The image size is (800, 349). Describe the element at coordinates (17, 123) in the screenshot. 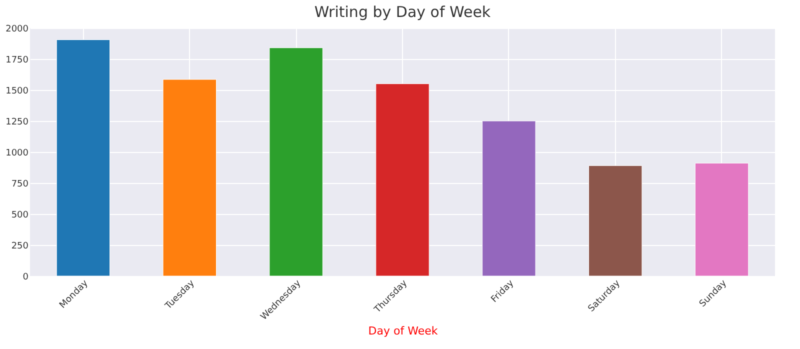

I see `y-tick-label: 1250` at that location.